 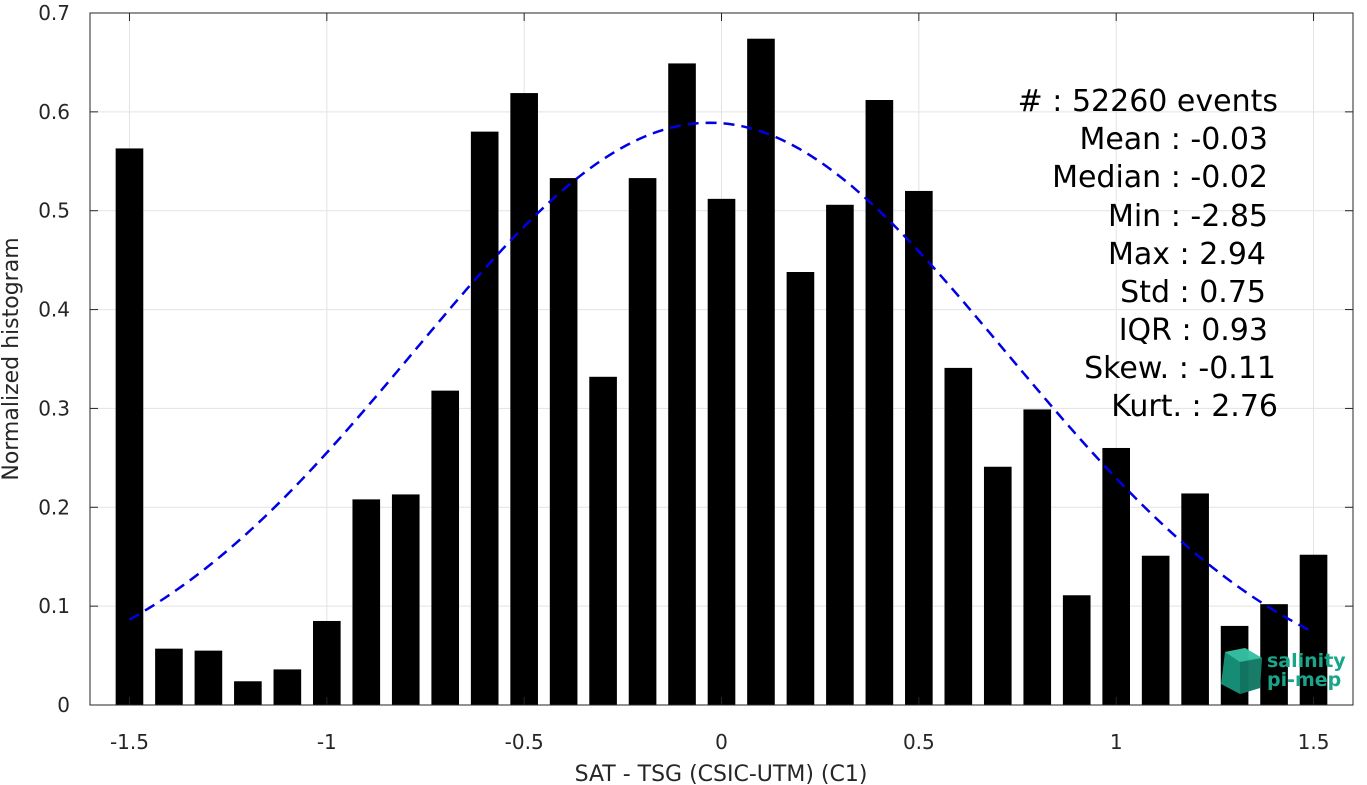 What do you see at coordinates (129, 742) in the screenshot?
I see `x-tick-label: -1.5` at bounding box center [129, 742].